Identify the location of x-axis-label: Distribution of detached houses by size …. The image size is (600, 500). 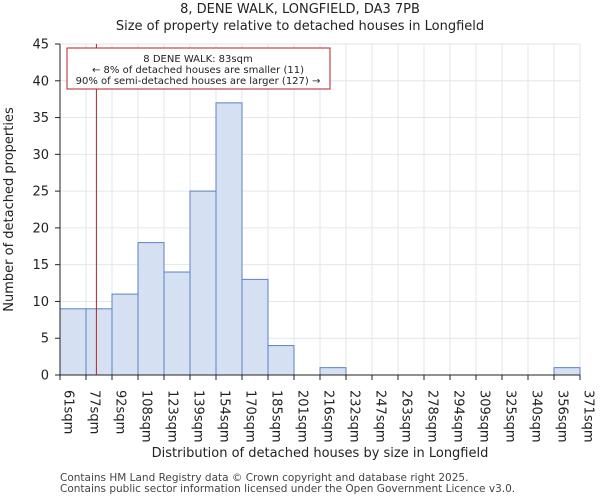
(320, 453).